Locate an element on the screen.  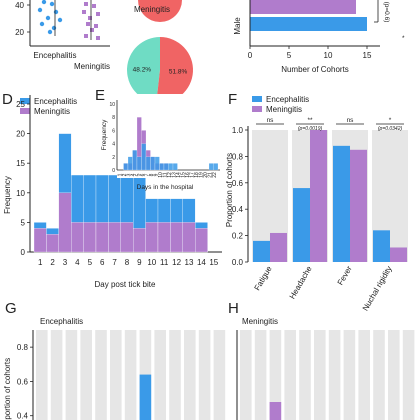
panel-e-ytick-label: 2 is located at coordinates (113, 158).